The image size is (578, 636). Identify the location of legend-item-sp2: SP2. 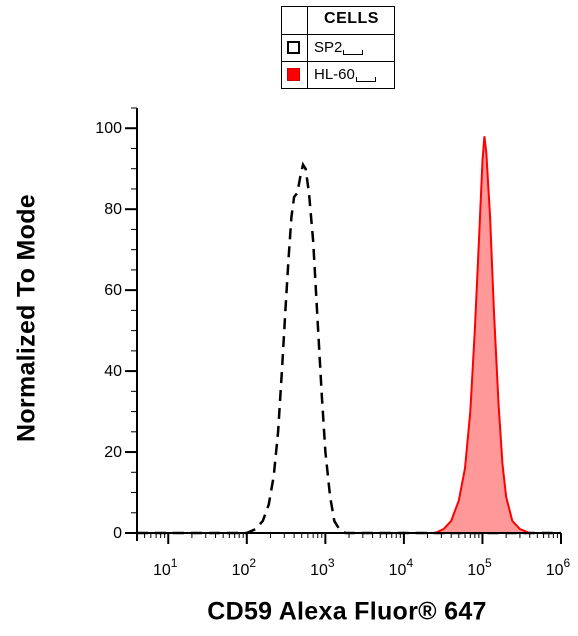
(338, 47).